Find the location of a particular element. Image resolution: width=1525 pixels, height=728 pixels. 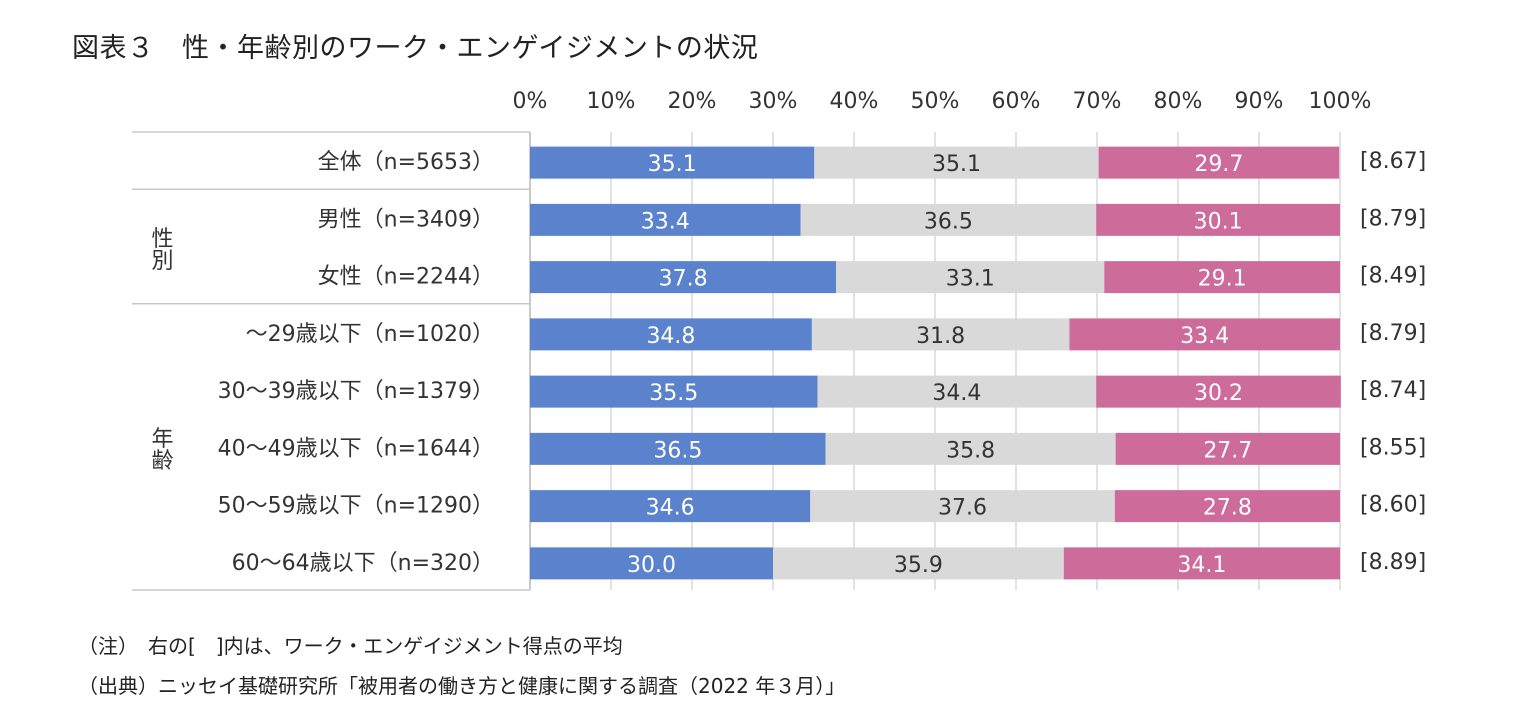

data-label: 35.8 is located at coordinates (970, 450).